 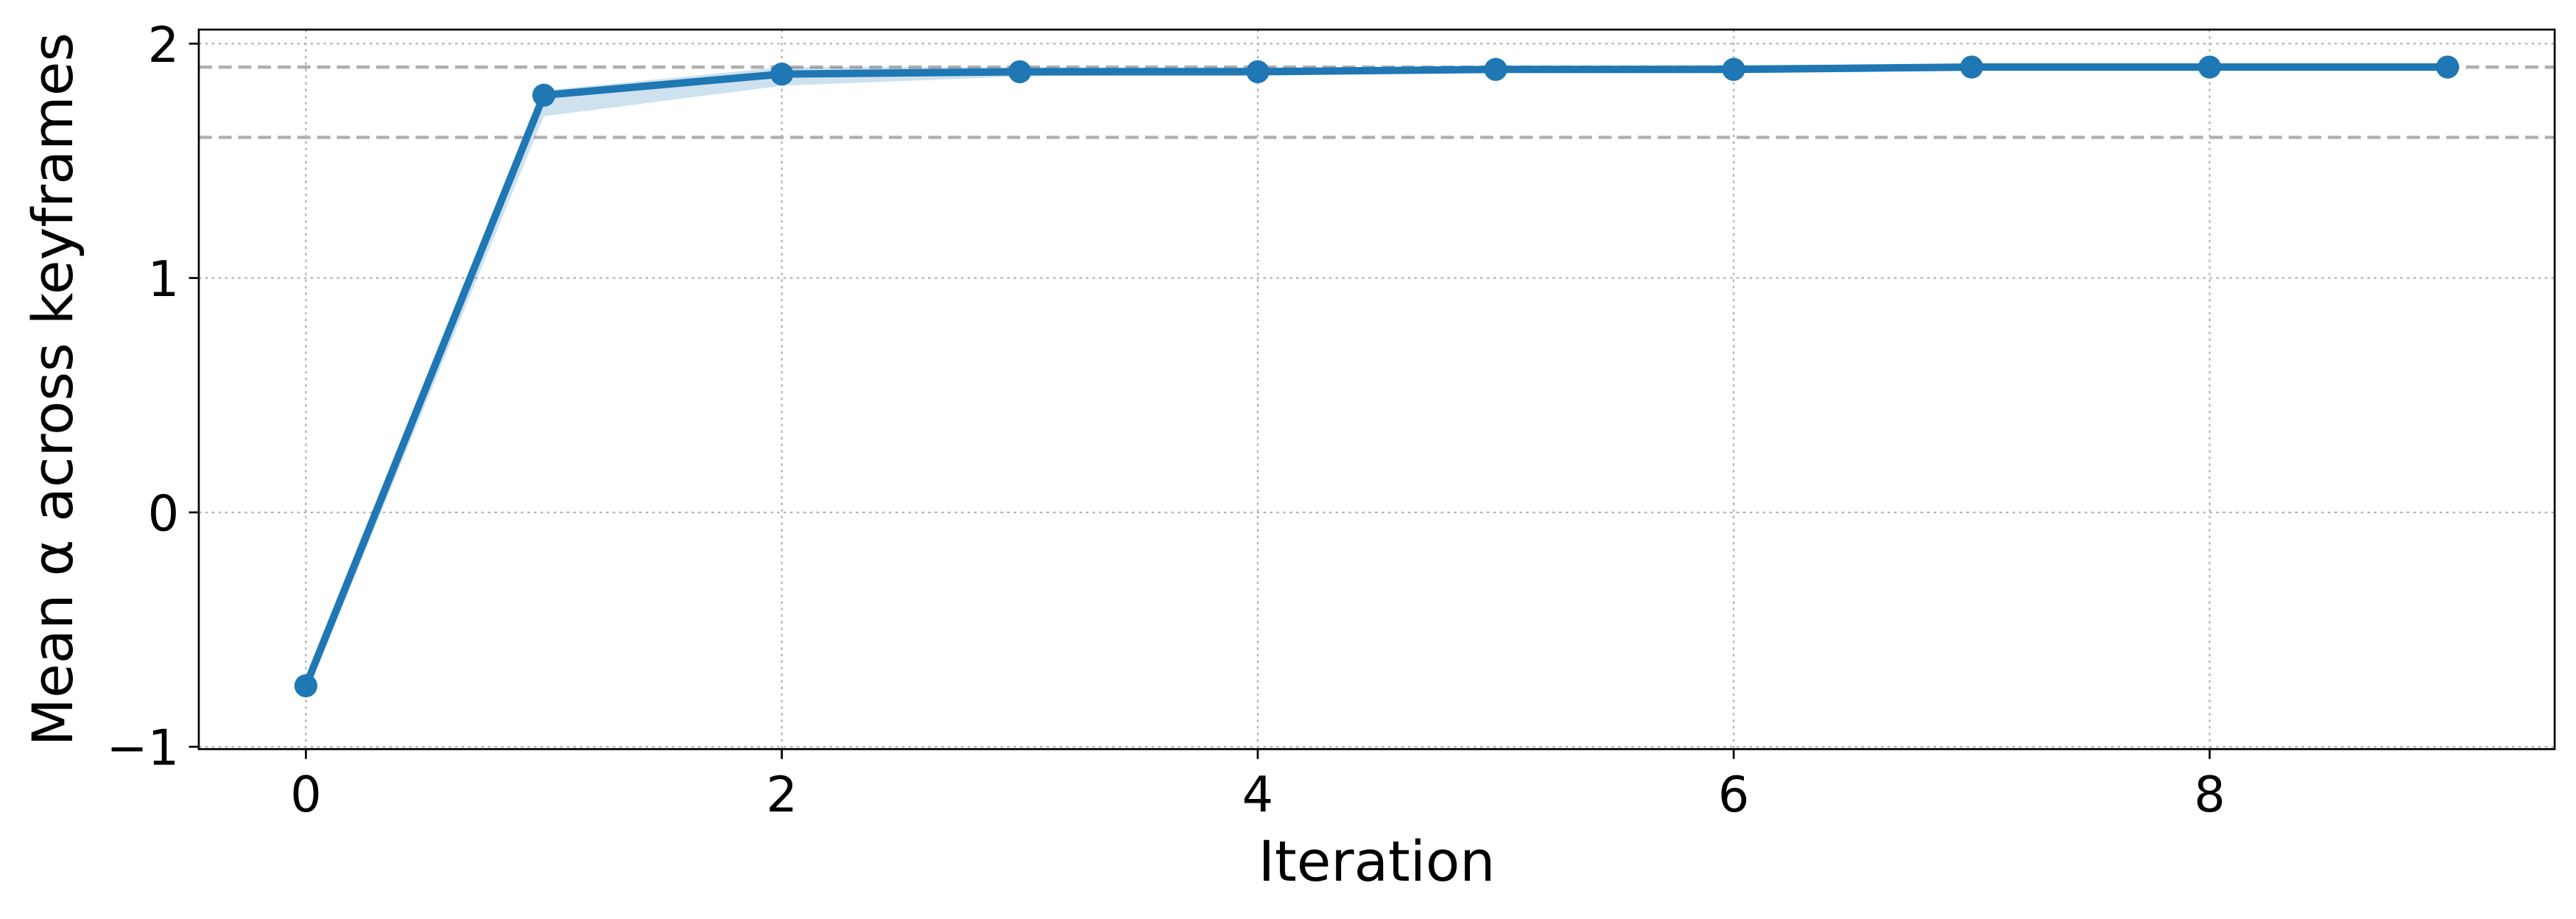 What do you see at coordinates (306, 794) in the screenshot?
I see `x-tick-label: 0` at bounding box center [306, 794].